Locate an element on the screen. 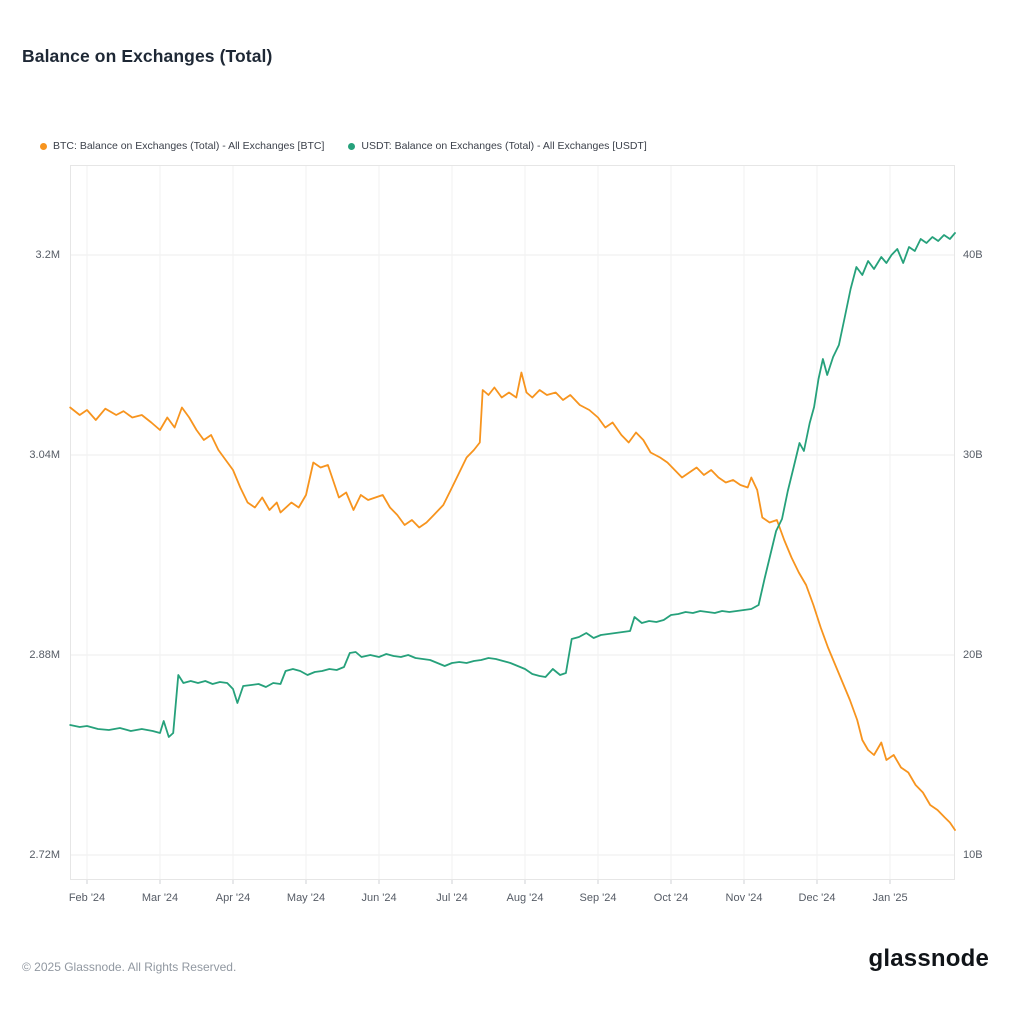  x-axis-tick-label: Oct '24 is located at coordinates (671, 898).